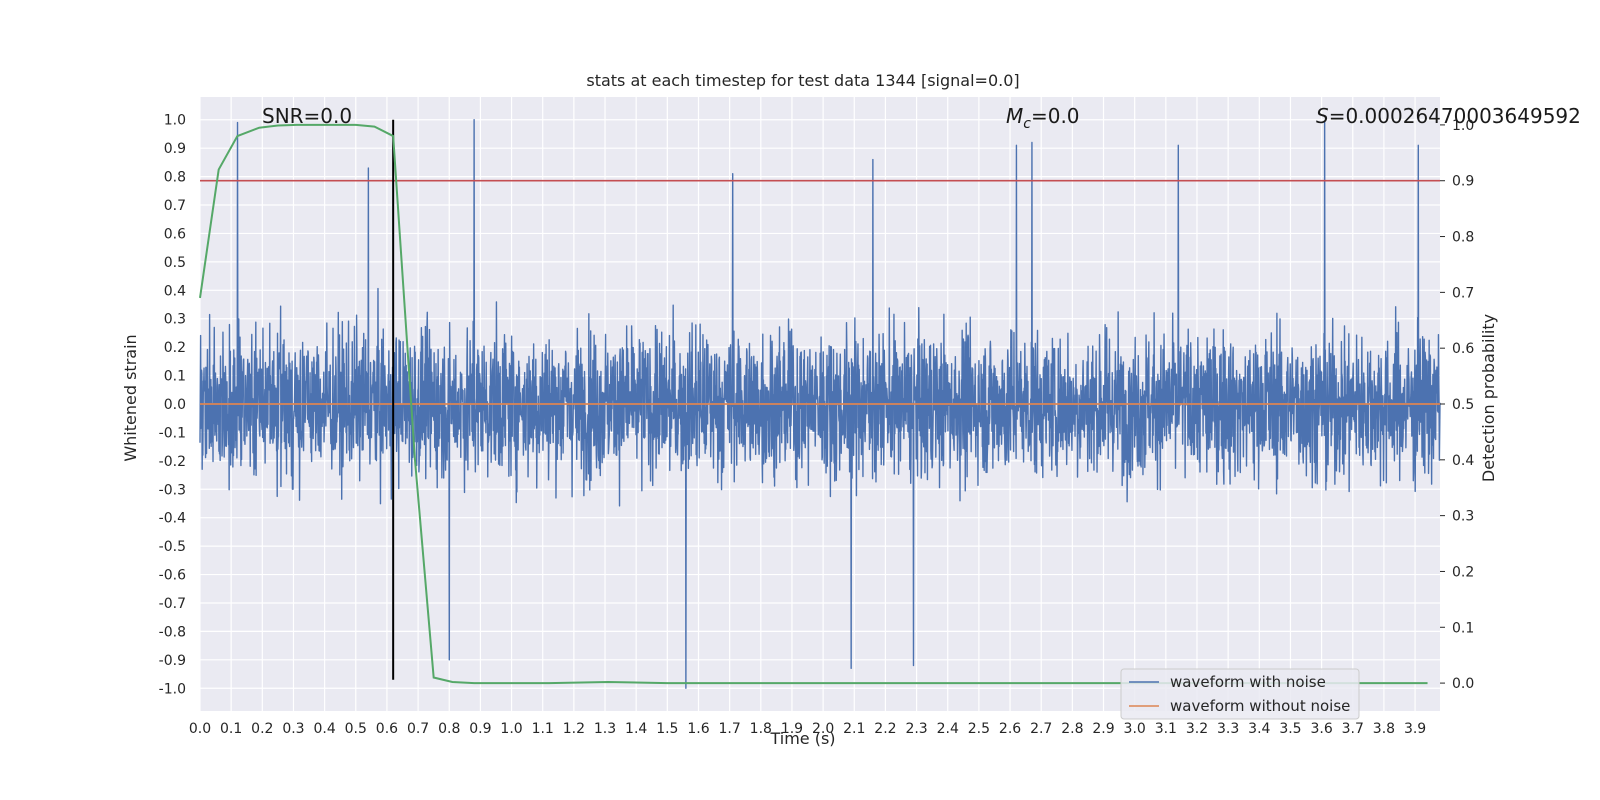 Image resolution: width=1600 pixels, height=800 pixels. What do you see at coordinates (1248, 682) in the screenshot?
I see `legend-label-noise: waveform with noise` at bounding box center [1248, 682].